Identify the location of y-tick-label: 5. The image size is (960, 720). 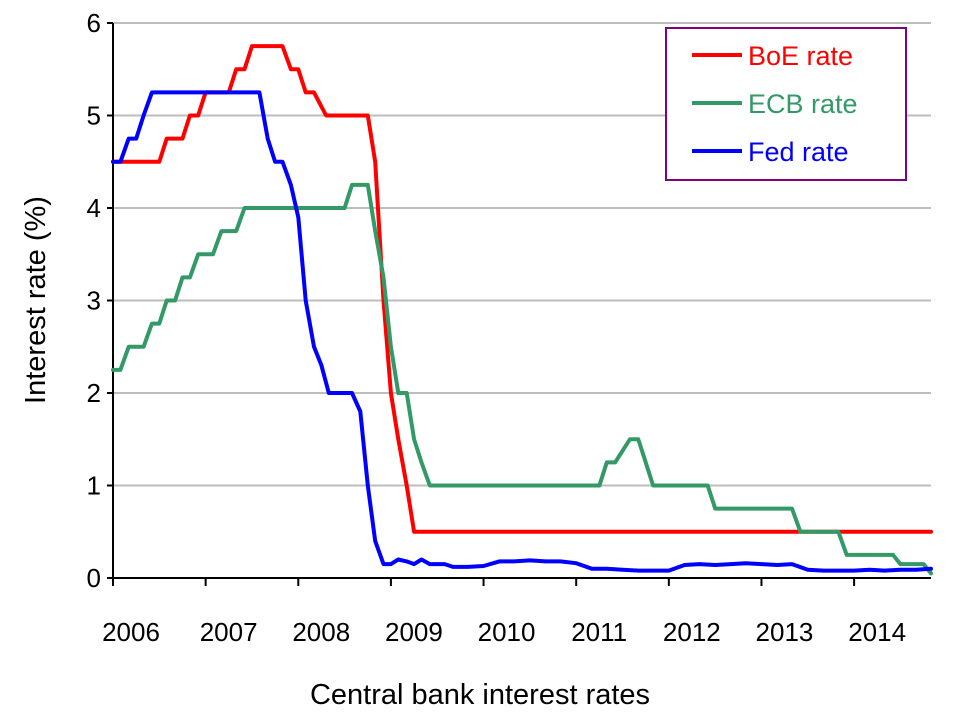
(94, 116).